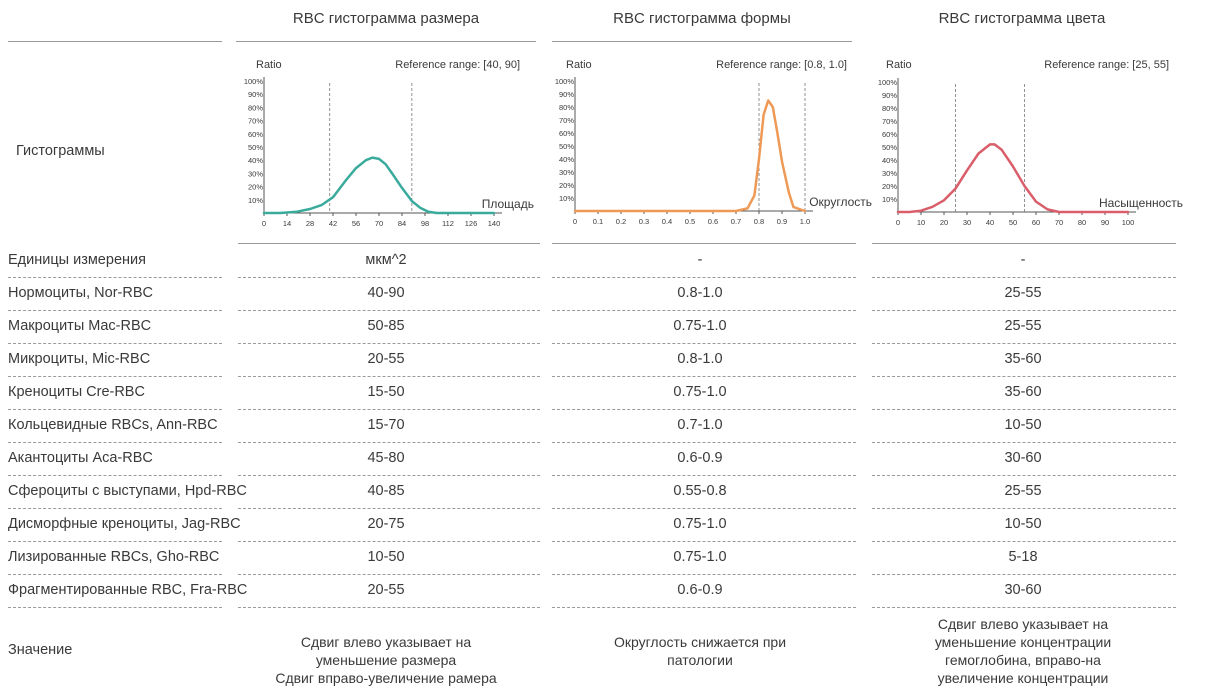 This screenshot has width=1208, height=691. Describe the element at coordinates (386, 425) in the screenshot. I see `table-cell: 15-70` at that location.